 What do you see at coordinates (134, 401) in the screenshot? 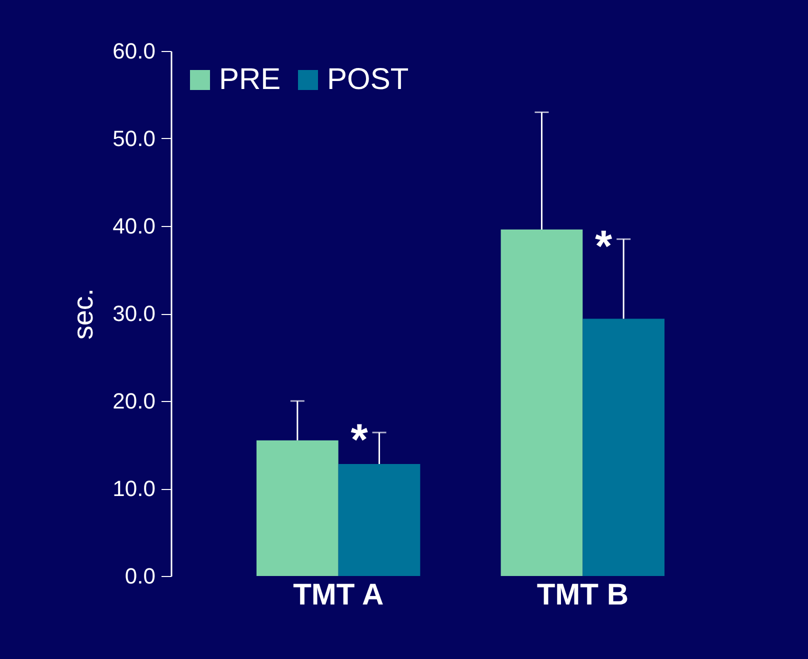
I see `y-tick-label: 20.0` at bounding box center [134, 401].